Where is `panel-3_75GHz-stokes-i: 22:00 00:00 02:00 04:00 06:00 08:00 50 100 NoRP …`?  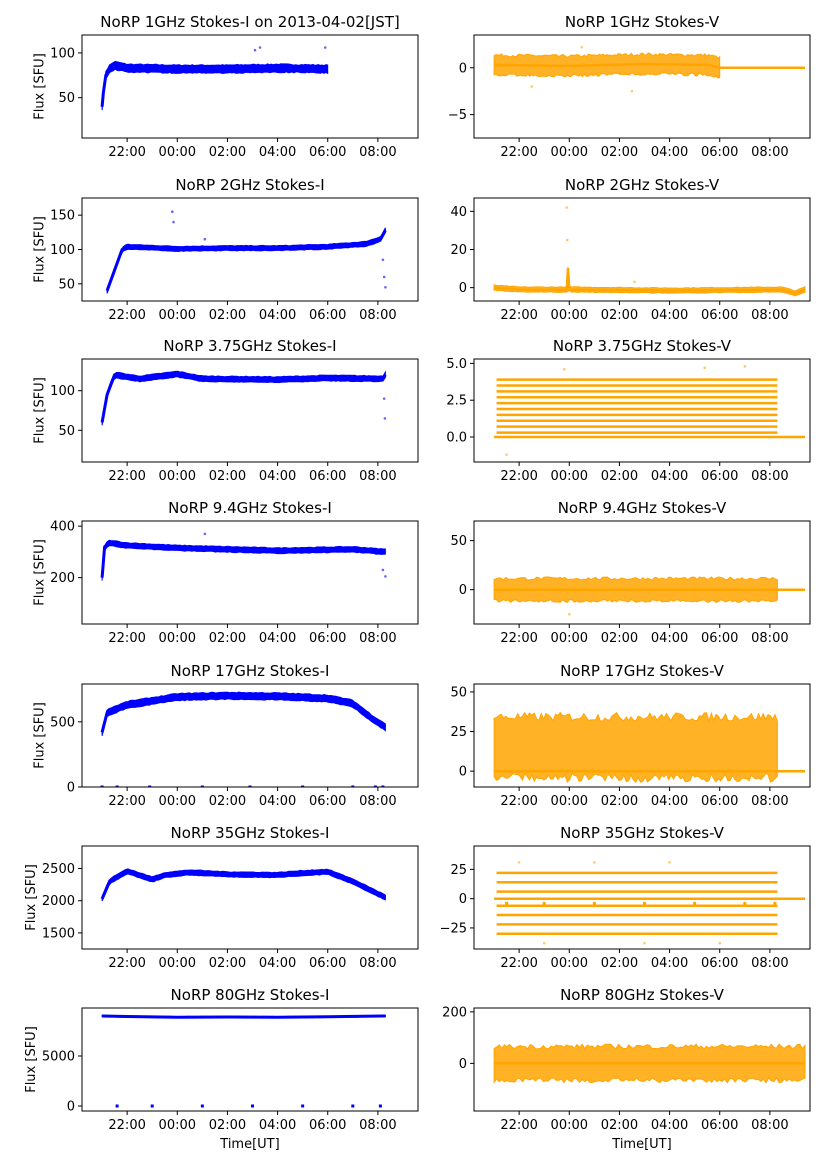 panel-3_75GHz-stokes-i: 22:00 00:00 02:00 04:00 06:00 08:00 50 100 NoRP … is located at coordinates (225, 410).